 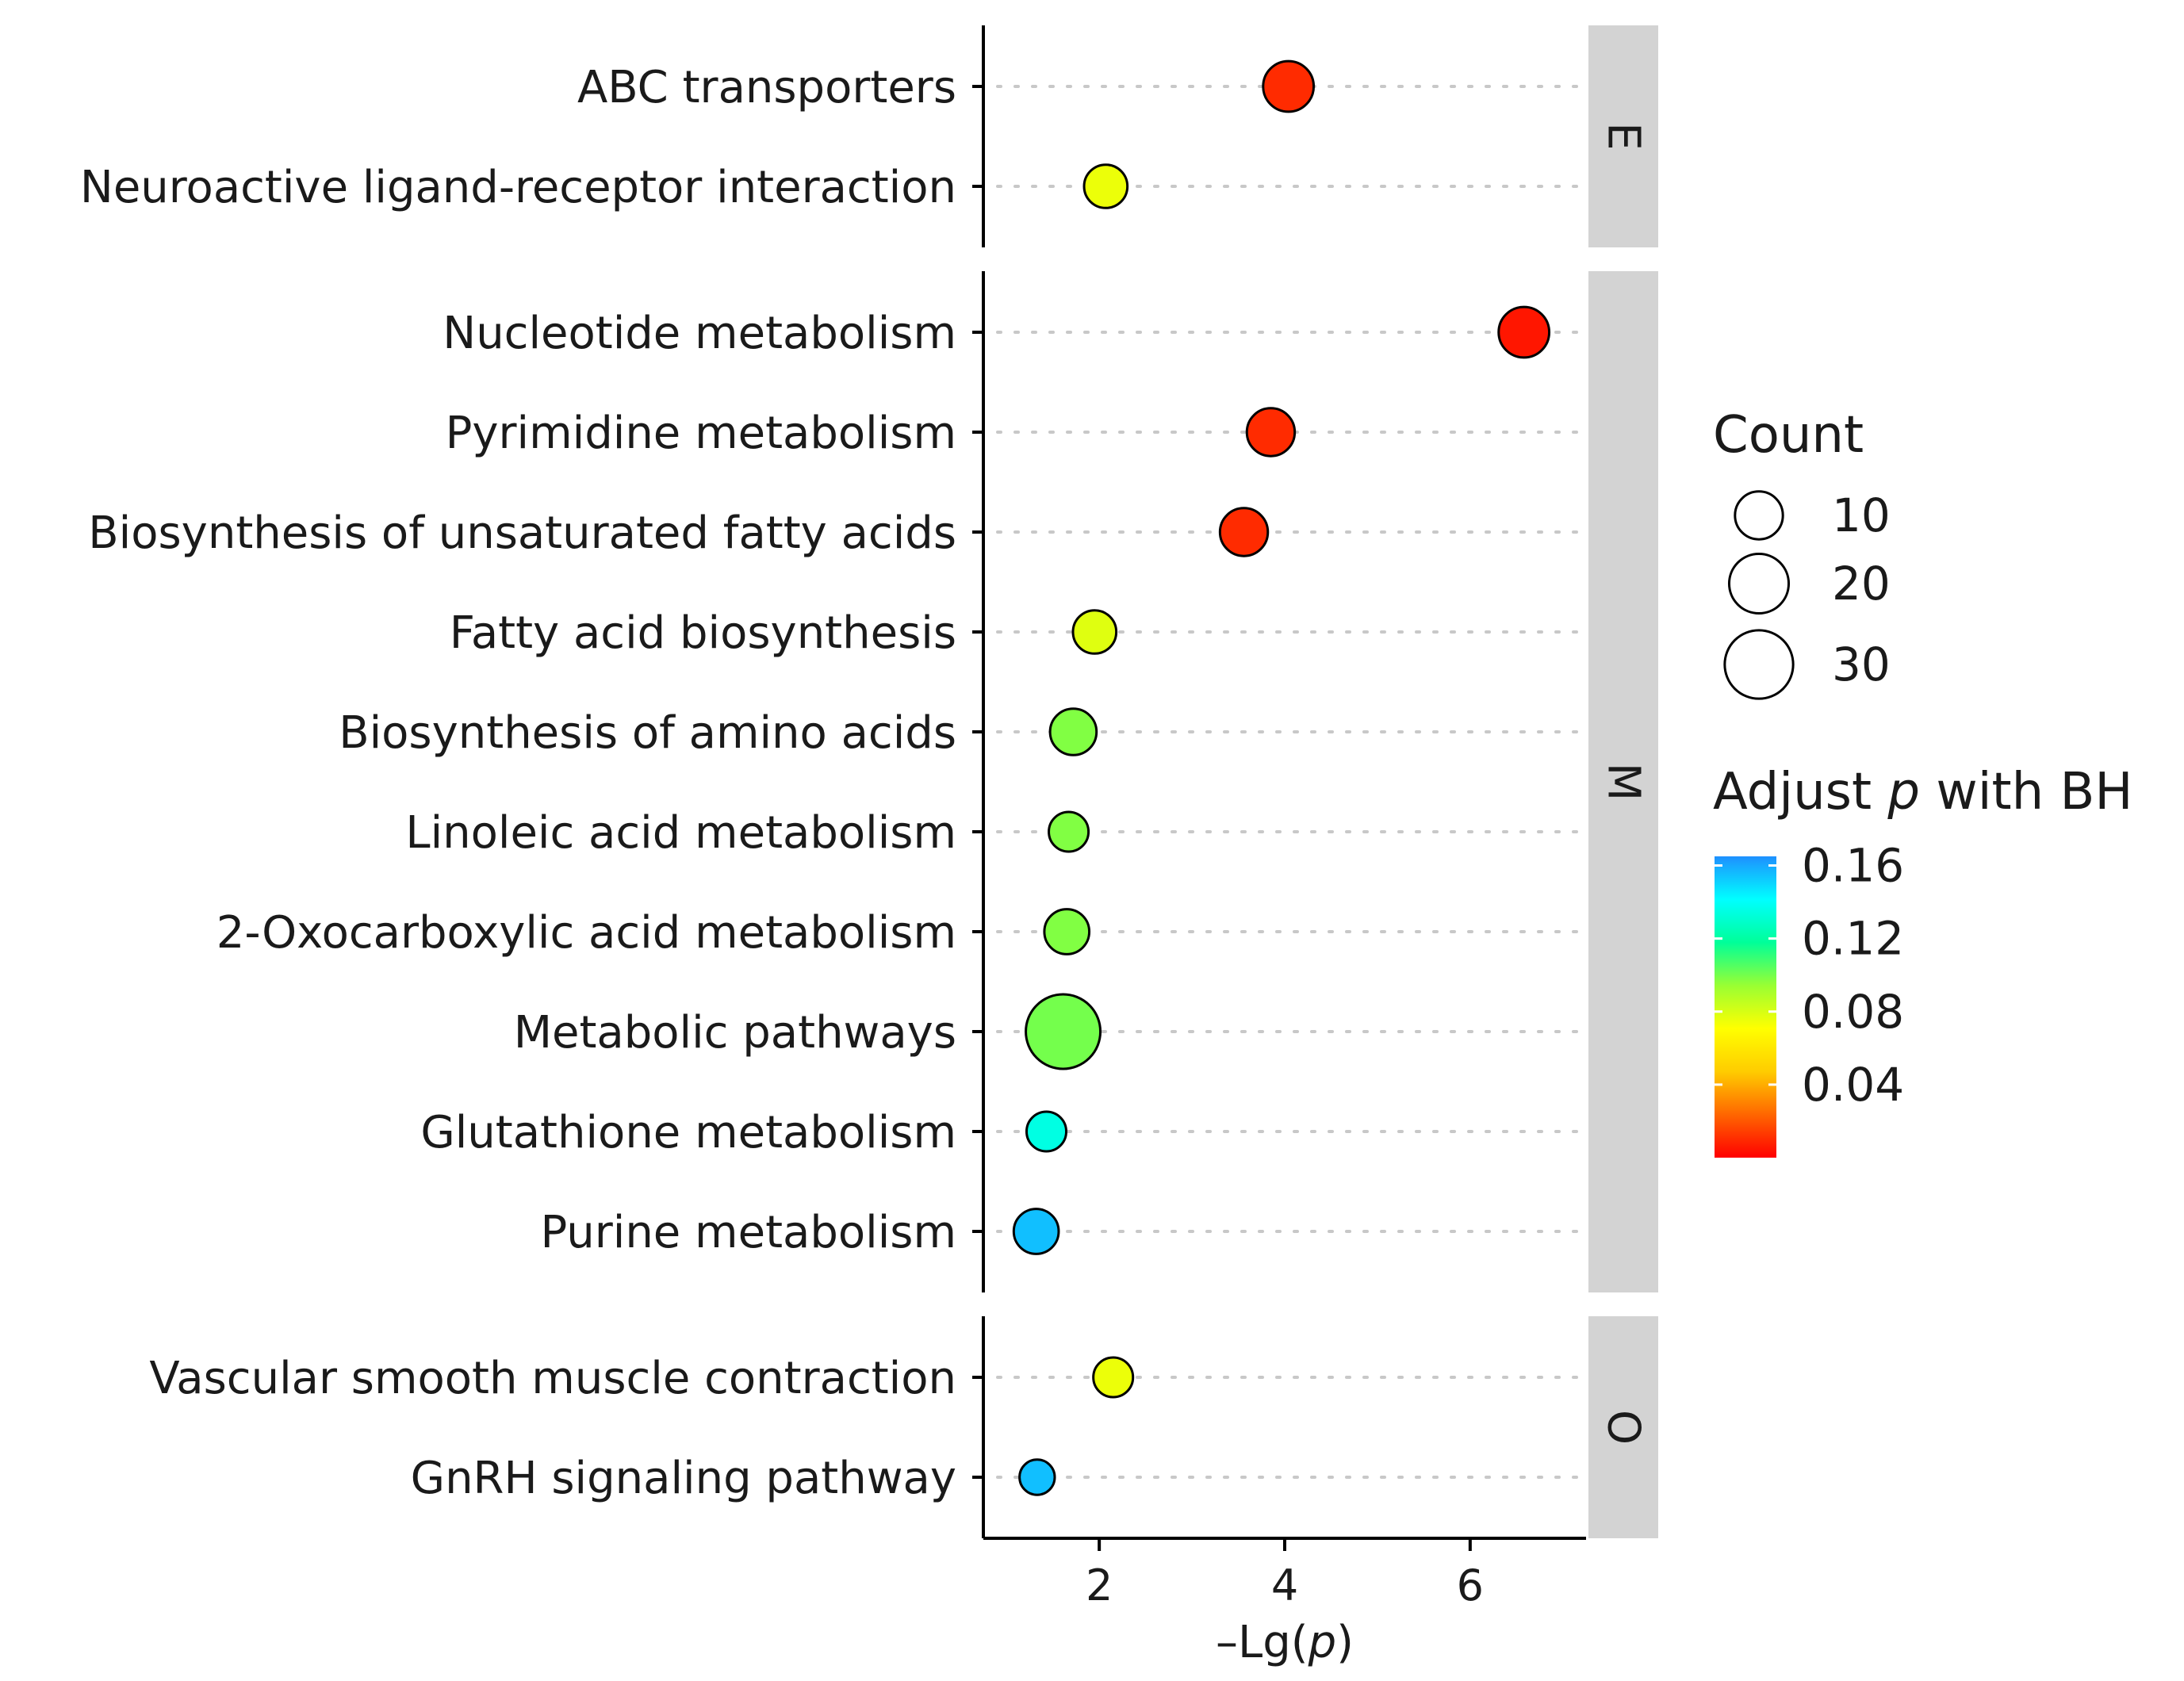 I want to click on color-legend-title: Adjust p with BH, so click(x=1923, y=792).